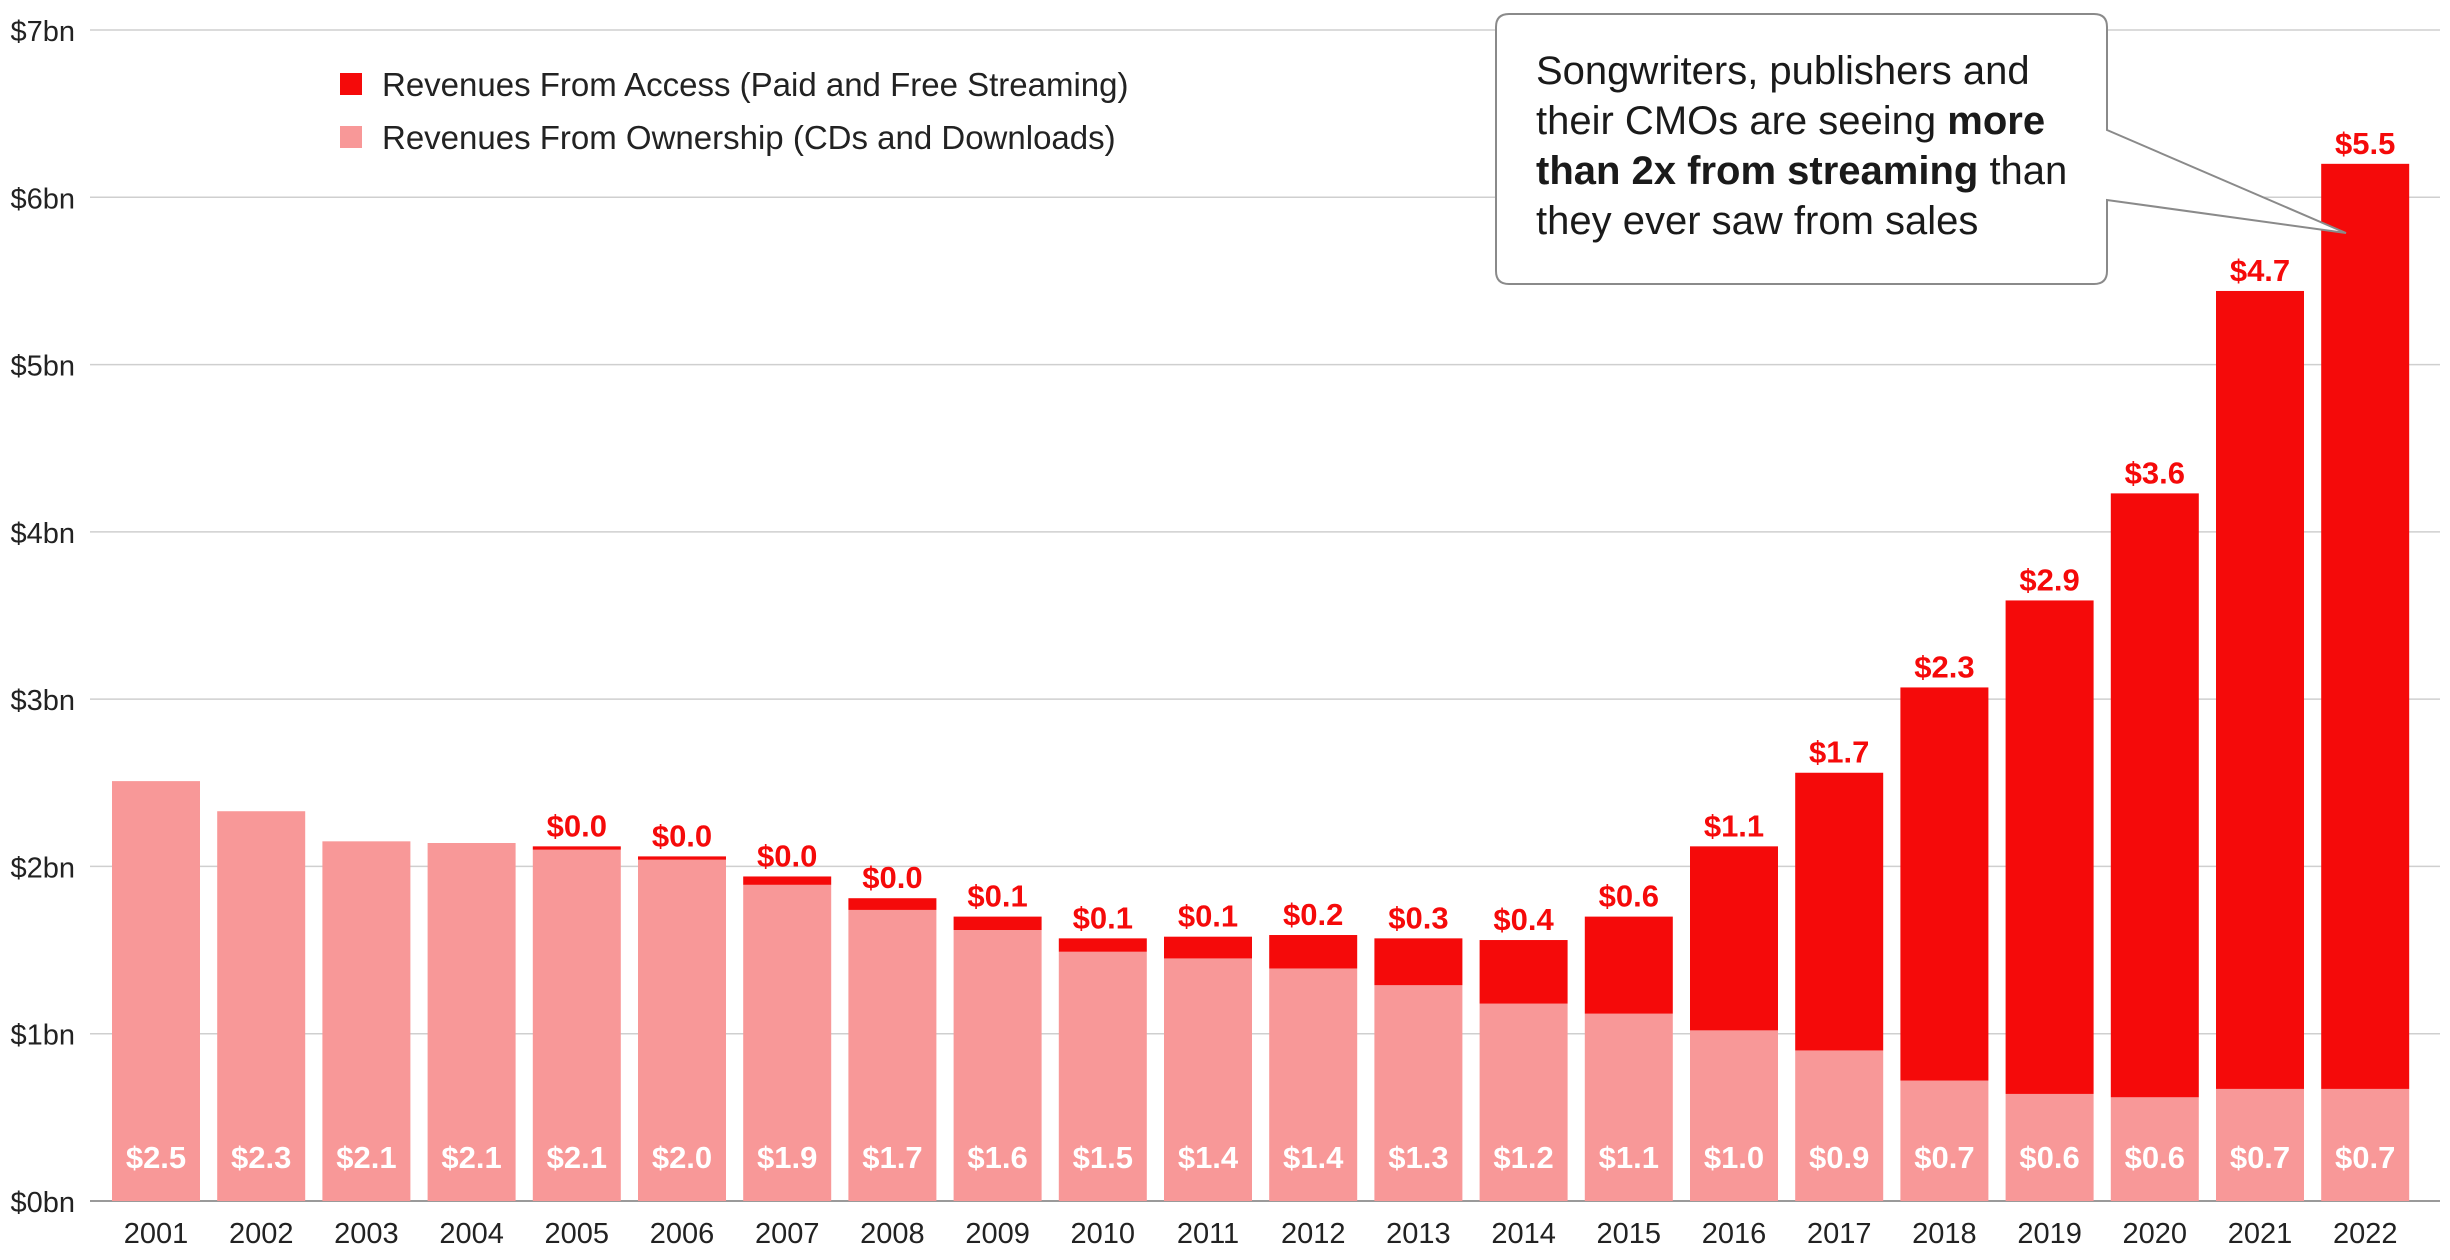  What do you see at coordinates (1783, 71) in the screenshot?
I see `callout-line-1: Songwriters, publishers and` at bounding box center [1783, 71].